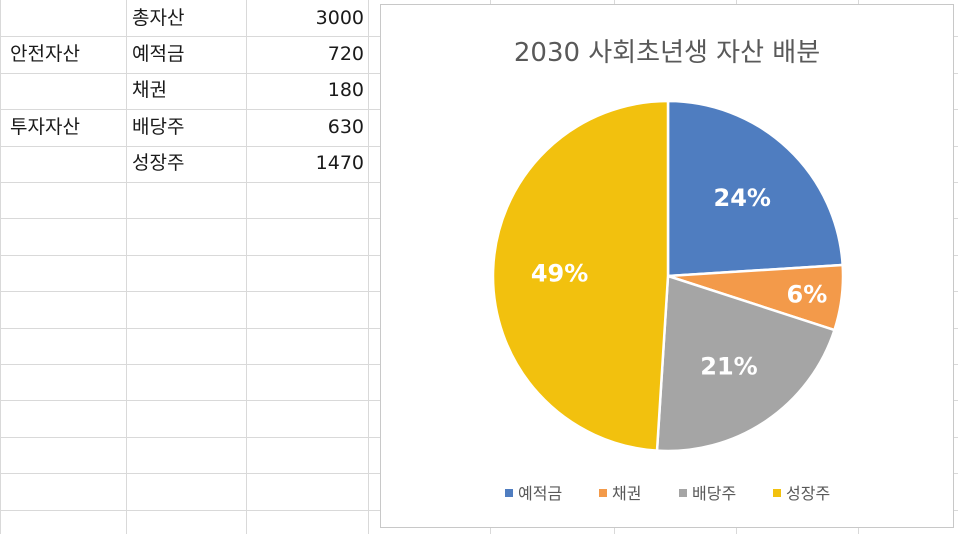 The image size is (958, 538). What do you see at coordinates (808, 493) in the screenshot?
I see `legend-label-4: 성장주` at bounding box center [808, 493].